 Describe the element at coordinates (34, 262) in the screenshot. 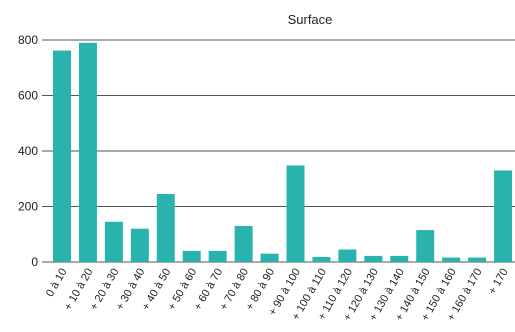

I see `y-tick-label: 0` at that location.